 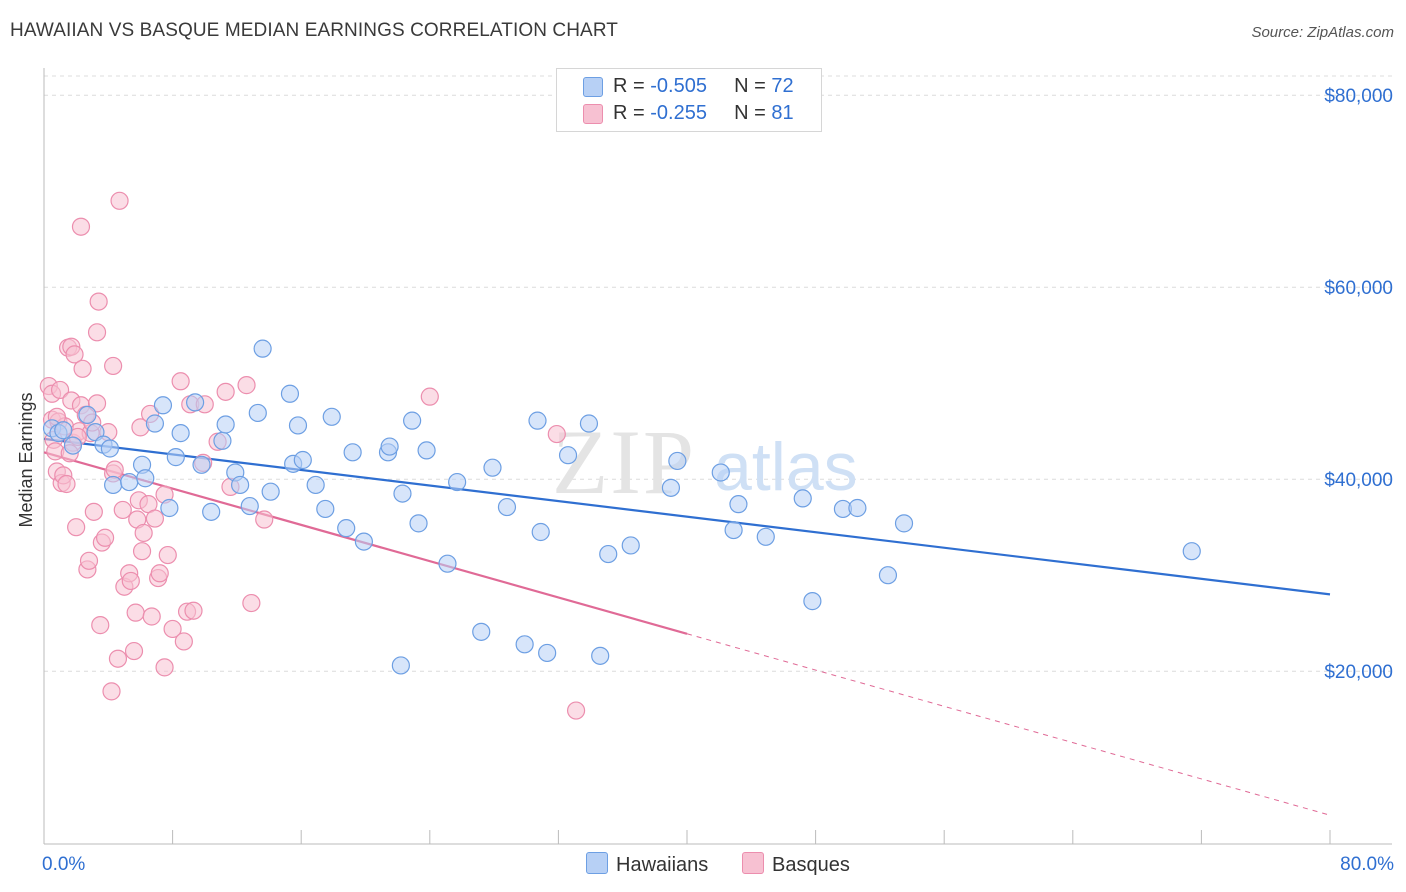 I want to click on y-axis-label: Median Earnings, so click(x=26, y=459).